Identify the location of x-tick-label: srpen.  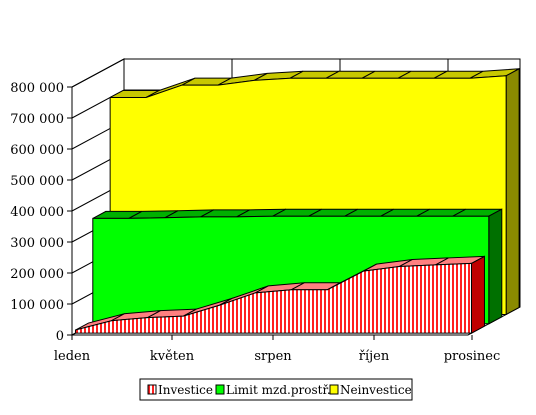
(273, 356).